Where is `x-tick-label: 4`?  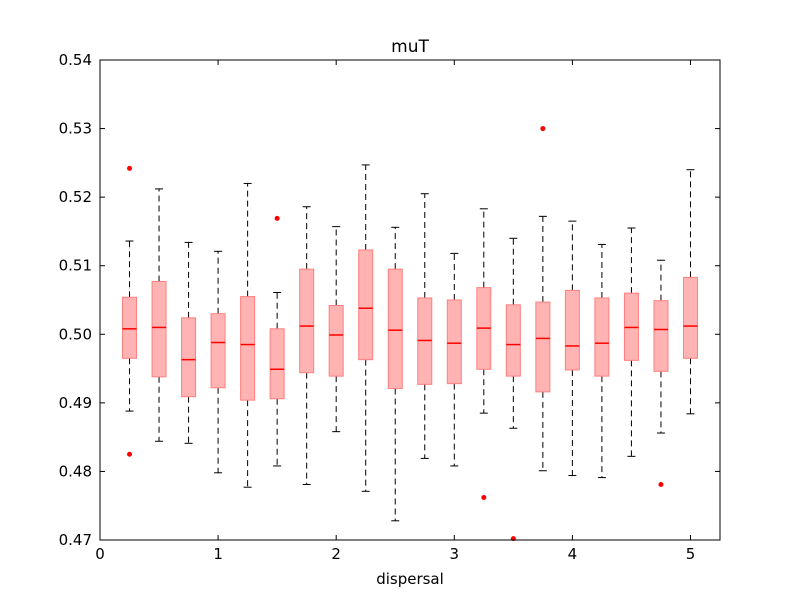
x-tick-label: 4 is located at coordinates (573, 554).